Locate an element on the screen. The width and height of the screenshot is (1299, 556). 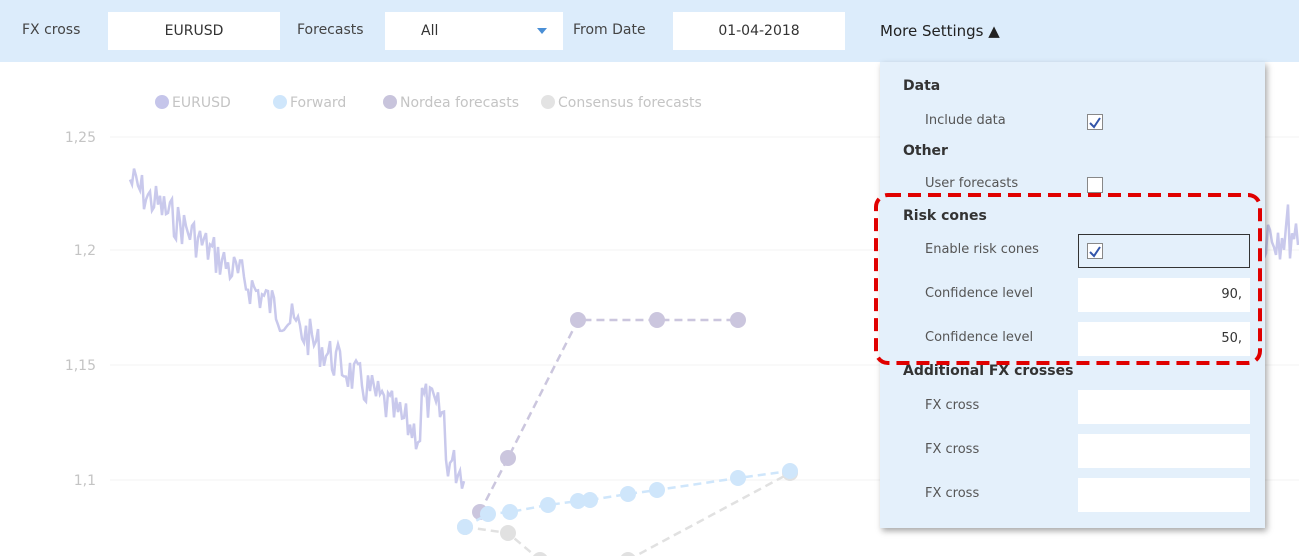
label: Forecasts is located at coordinates (330, 30).